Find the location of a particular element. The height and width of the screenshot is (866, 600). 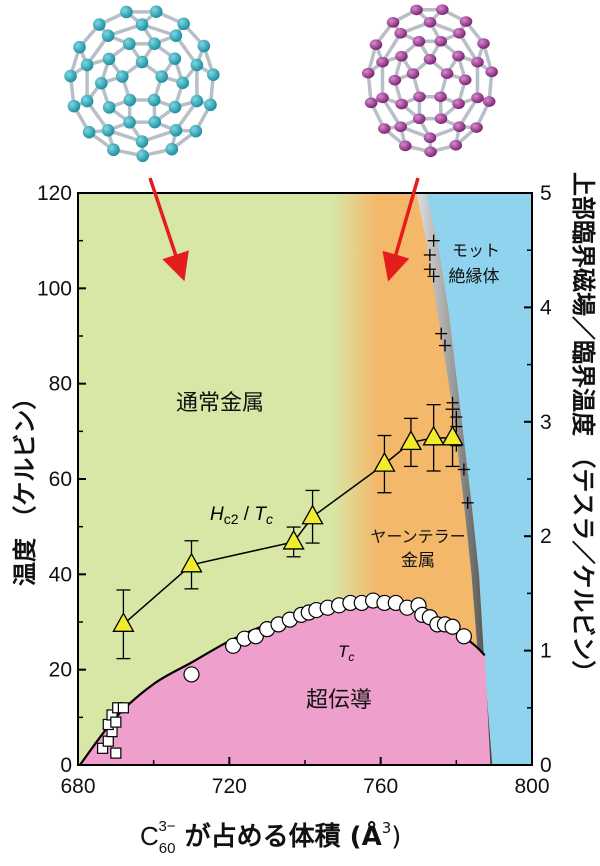

bottom-tick-label-3: 800 is located at coordinates (531, 786).